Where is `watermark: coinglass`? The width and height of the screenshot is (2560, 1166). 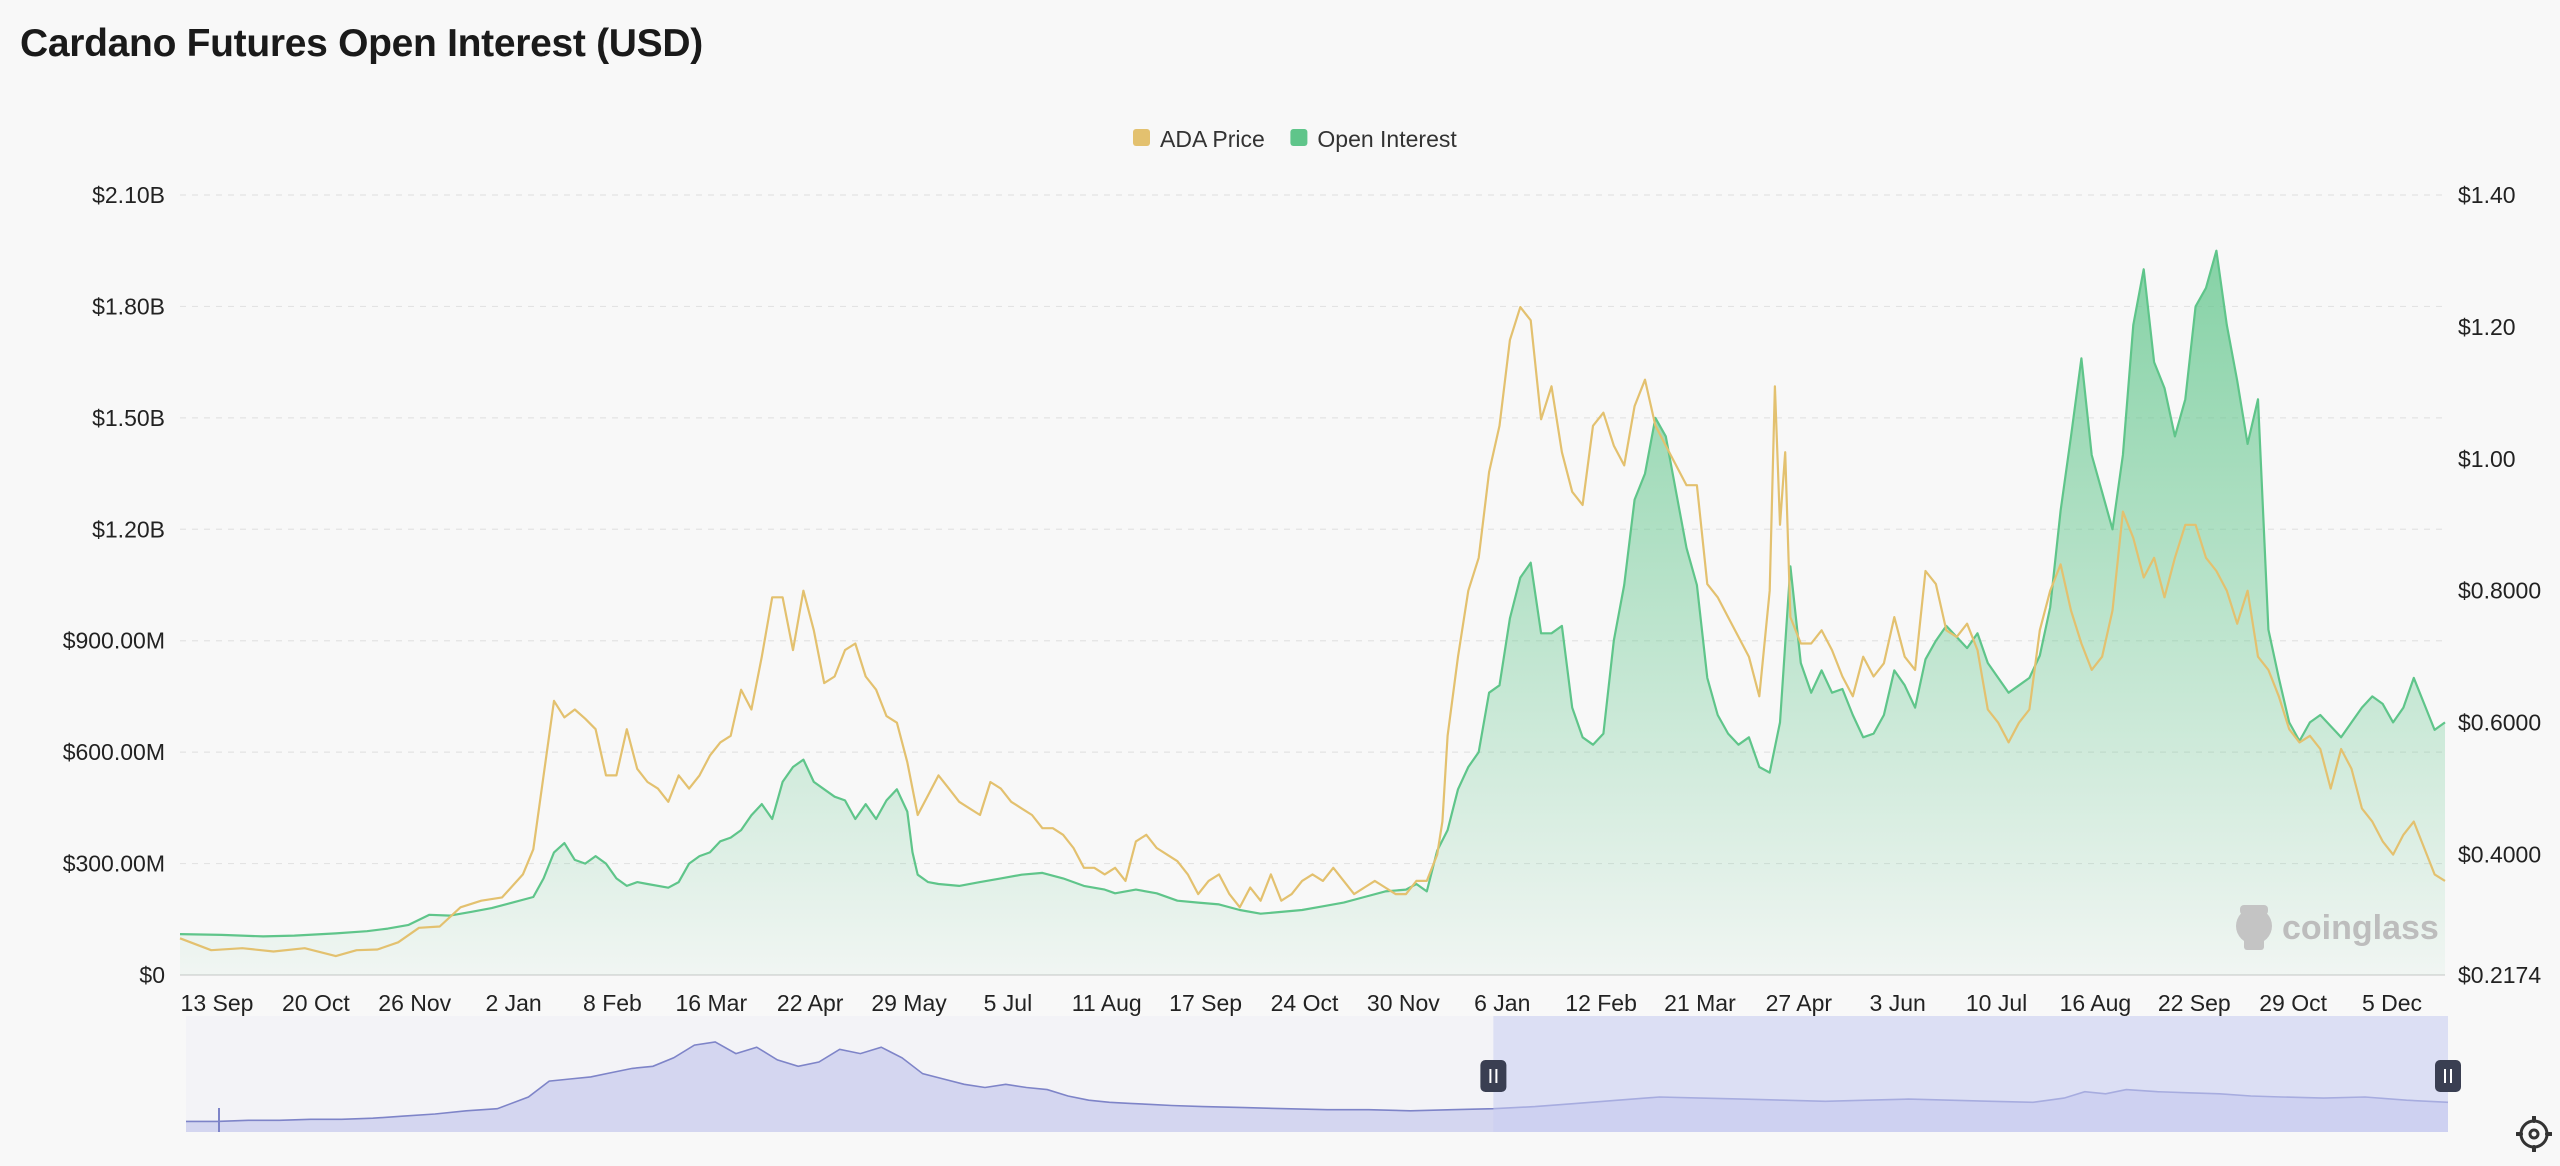
watermark: coinglass is located at coordinates (2337, 927).